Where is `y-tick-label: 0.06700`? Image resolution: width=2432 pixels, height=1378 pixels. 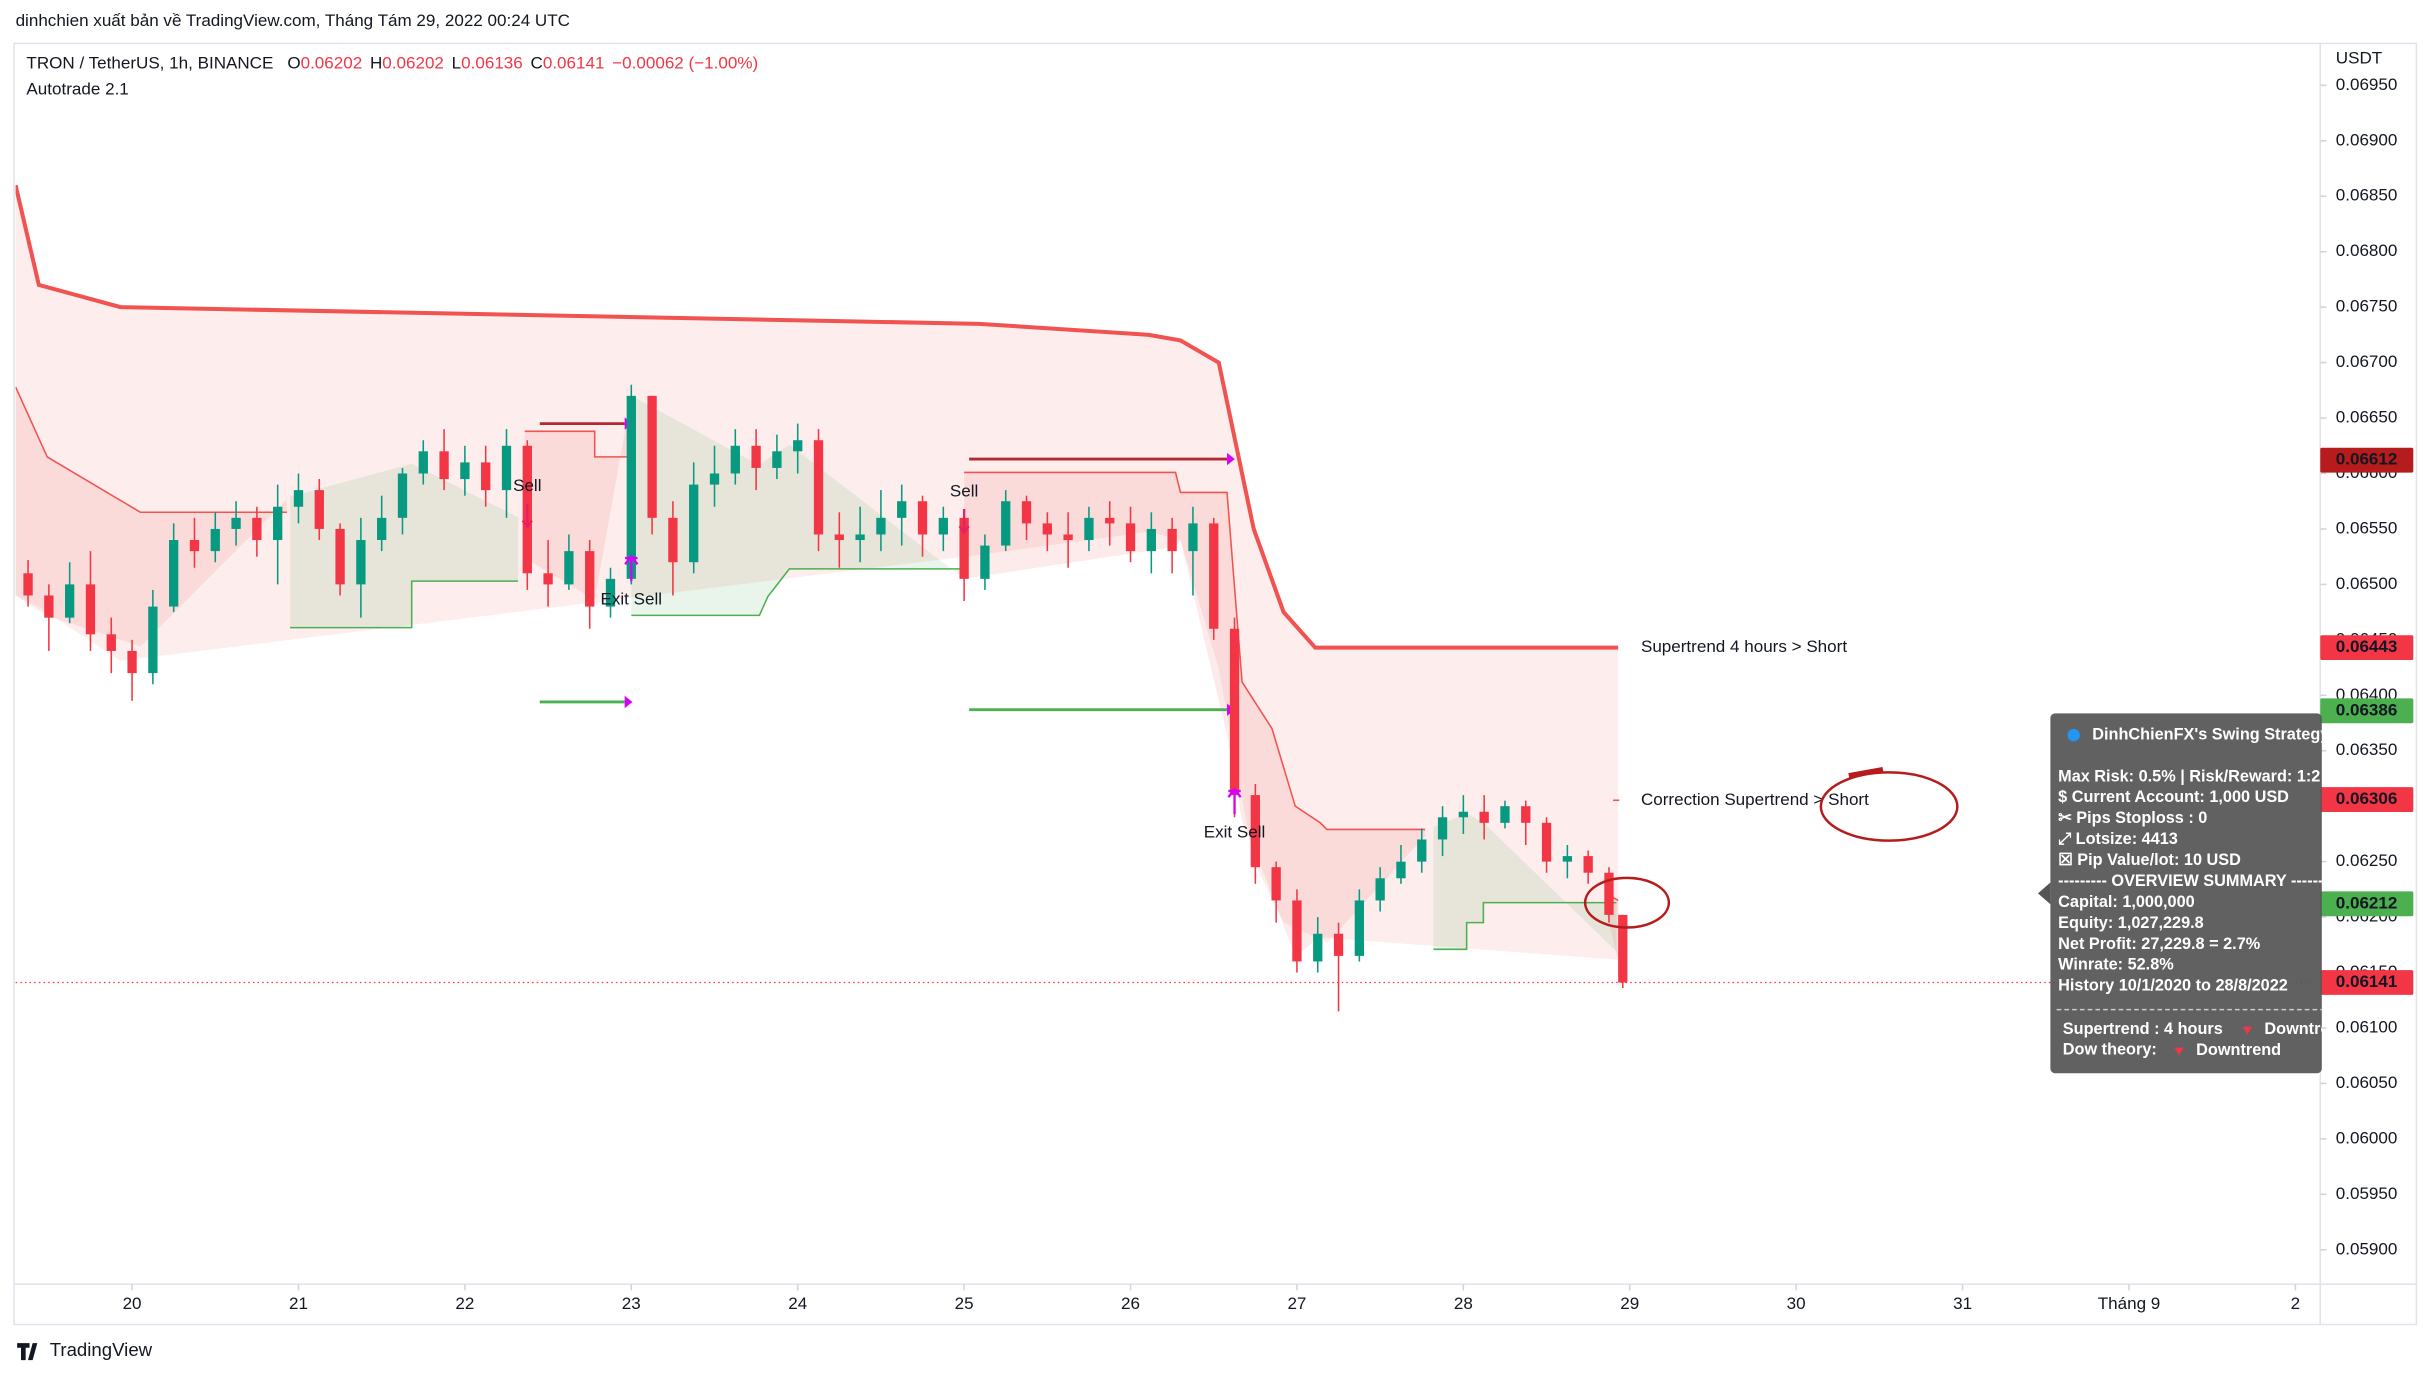 y-tick-label: 0.06700 is located at coordinates (2367, 361).